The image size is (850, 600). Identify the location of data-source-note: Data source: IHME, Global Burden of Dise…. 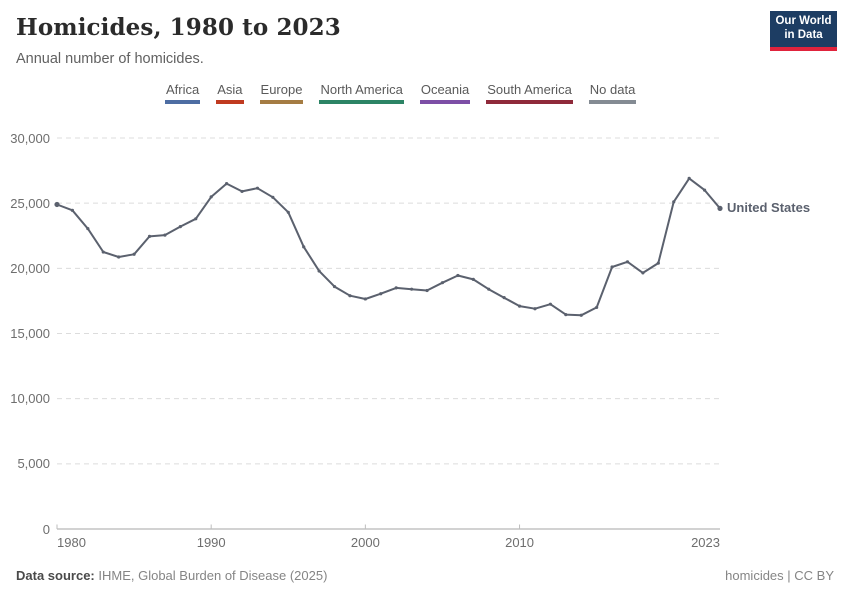
(171, 575).